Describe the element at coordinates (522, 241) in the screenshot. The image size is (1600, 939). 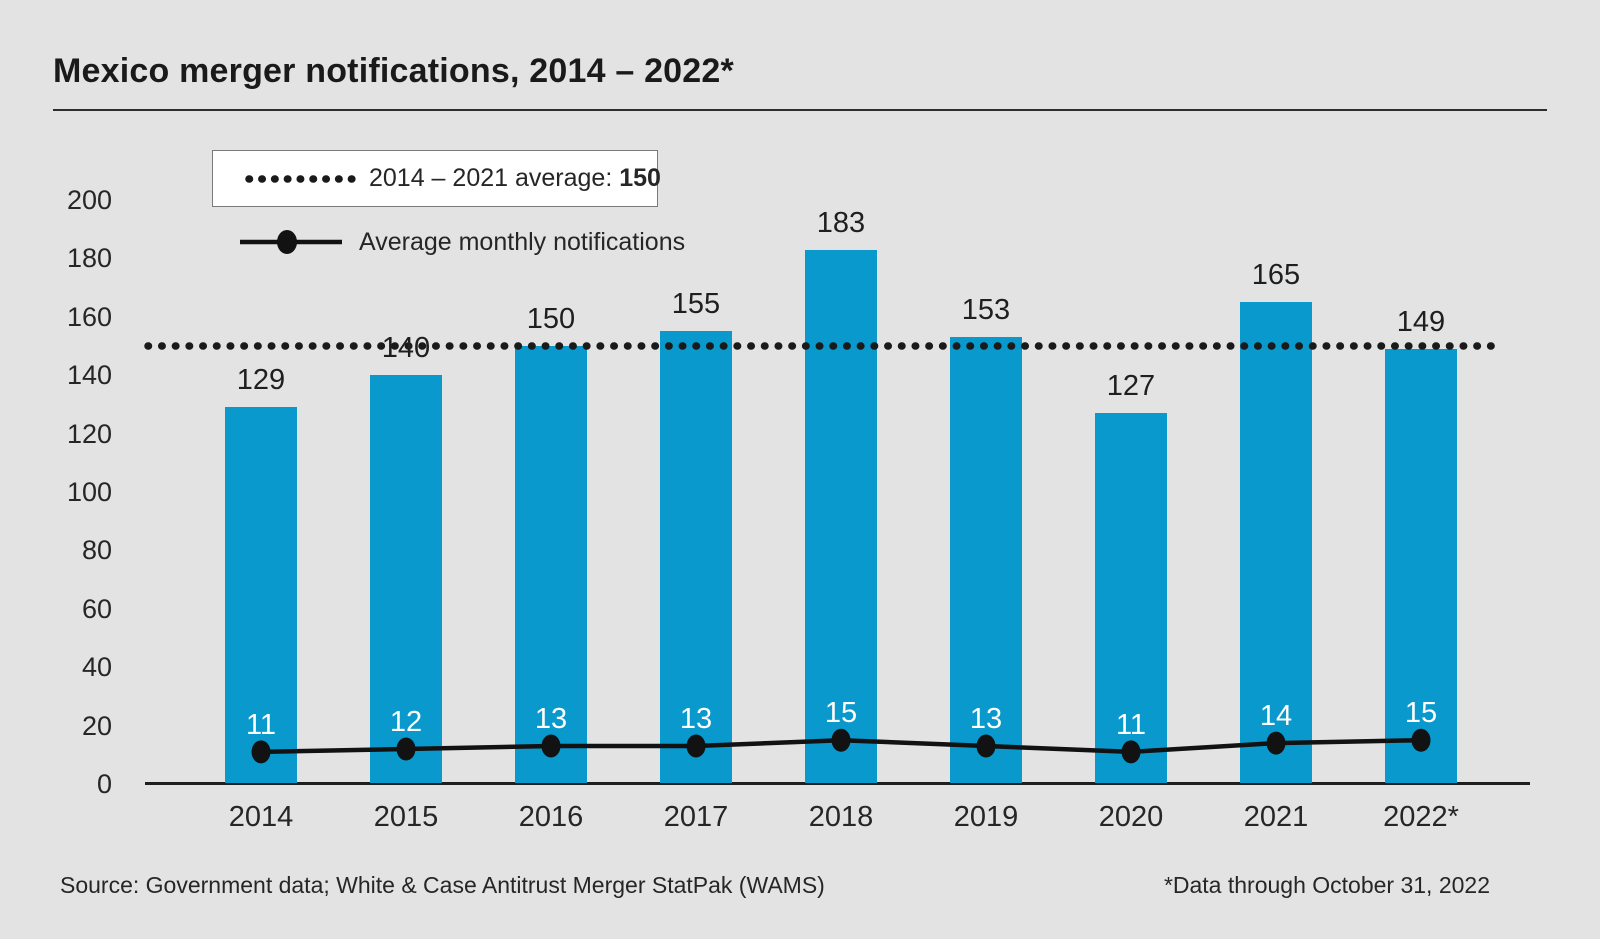
I see `monthly-legend-label: Average monthly notifications` at that location.